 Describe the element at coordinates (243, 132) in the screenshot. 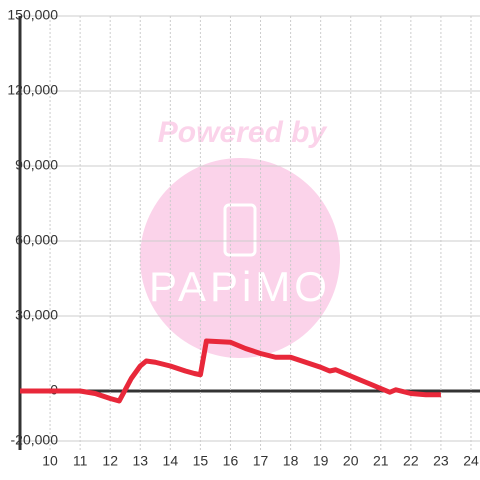

I see `watermark-text: Powered by` at that location.